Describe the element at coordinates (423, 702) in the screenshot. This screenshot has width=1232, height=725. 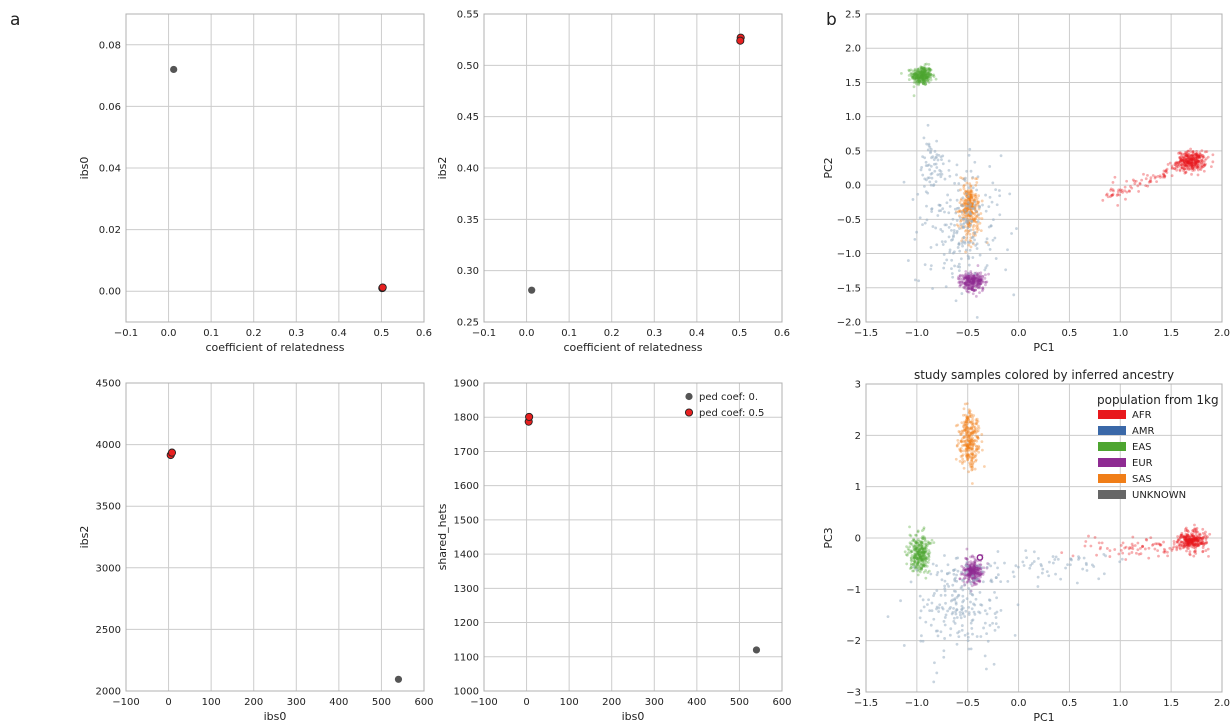
I see `x-tick-label: 600` at that location.